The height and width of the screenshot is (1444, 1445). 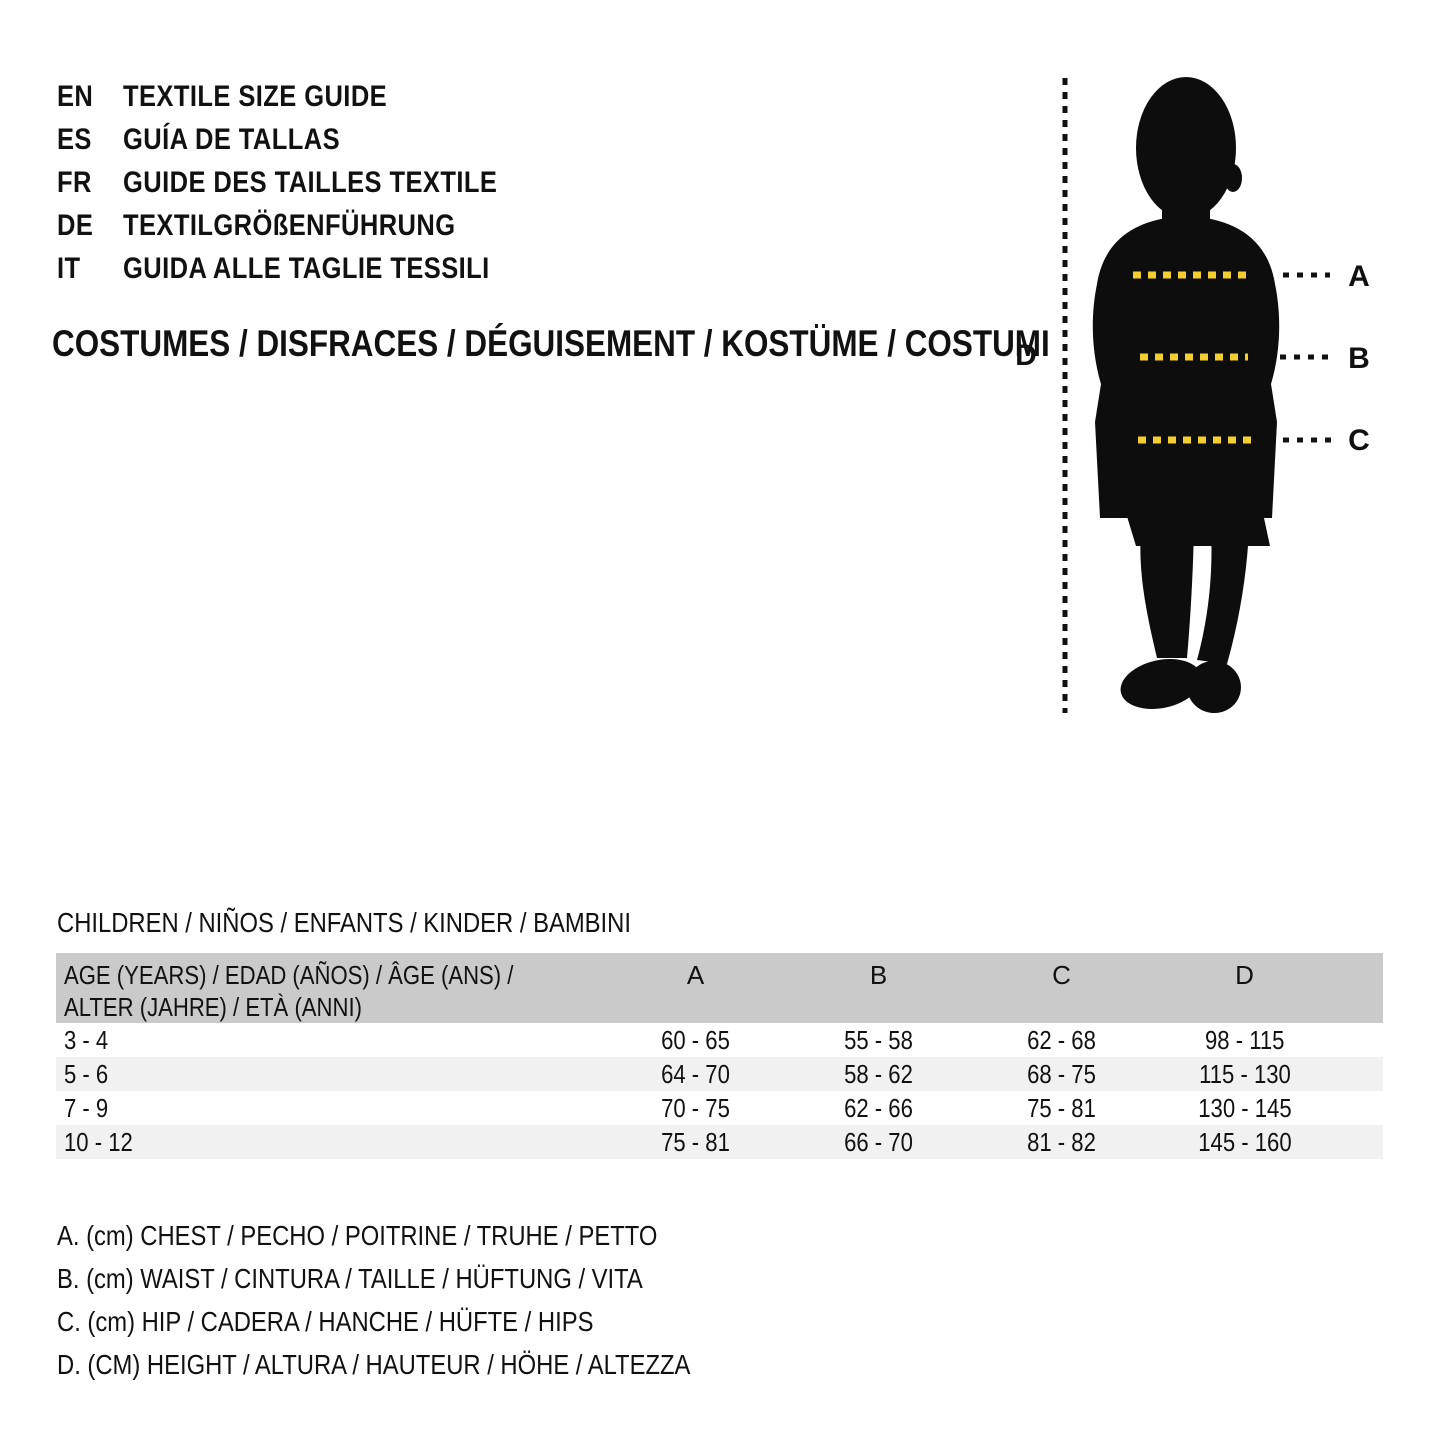 I want to click on language-row-en: EN TEXTILE SIZE GUIDE, so click(x=310, y=96).